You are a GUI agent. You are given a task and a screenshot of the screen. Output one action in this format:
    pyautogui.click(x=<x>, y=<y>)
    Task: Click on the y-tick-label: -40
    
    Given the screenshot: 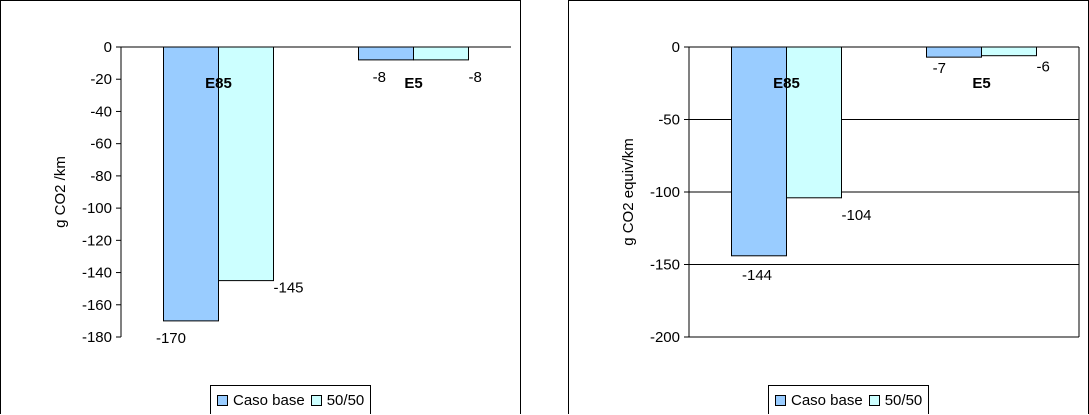 What is the action you would take?
    pyautogui.click(x=101, y=111)
    